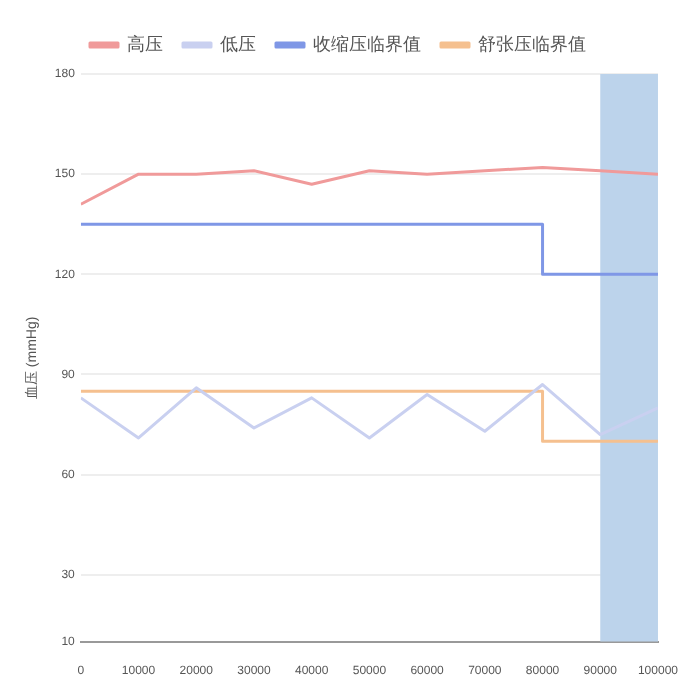 The width and height of the screenshot is (700, 700). What do you see at coordinates (532, 44) in the screenshot?
I see `legend-label: 舒张压临界值` at bounding box center [532, 44].